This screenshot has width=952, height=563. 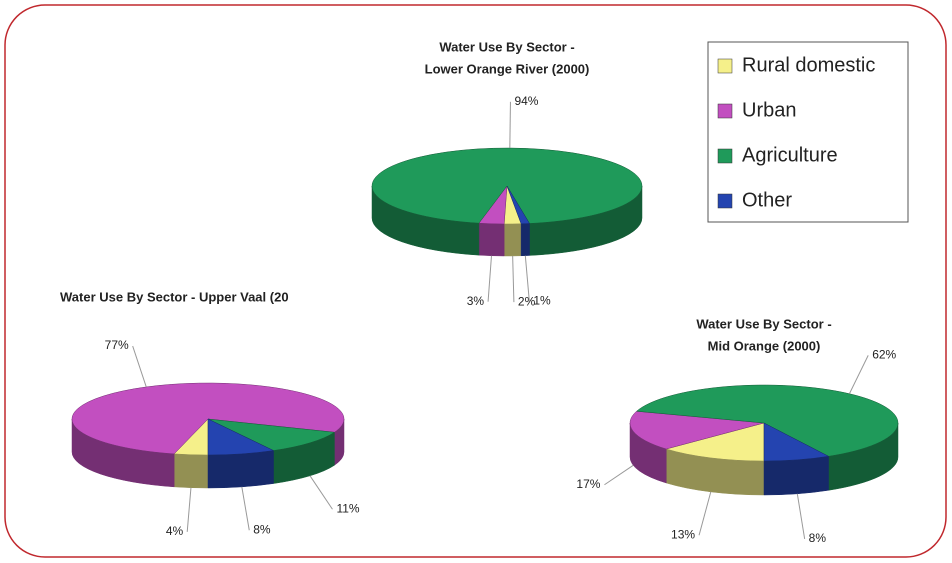 What do you see at coordinates (175, 531) in the screenshot?
I see `data-label: 4%` at bounding box center [175, 531].